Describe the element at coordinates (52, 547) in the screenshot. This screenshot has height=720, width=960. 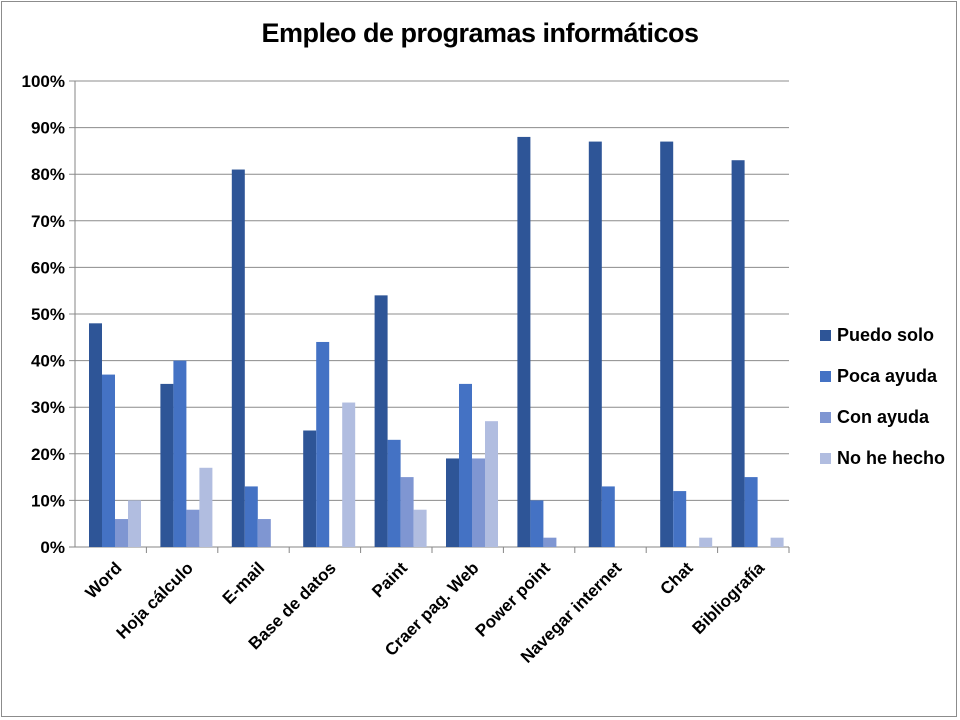
I see `y-tick-label: 0%` at that location.